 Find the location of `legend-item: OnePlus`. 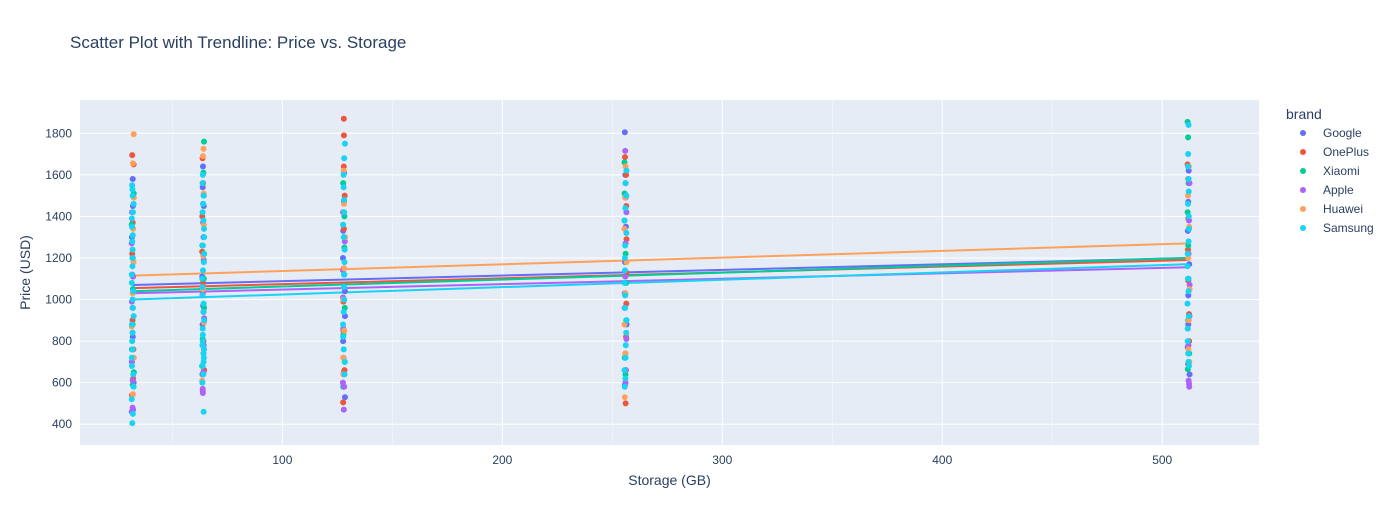

legend-item: OnePlus is located at coordinates (1334, 152).